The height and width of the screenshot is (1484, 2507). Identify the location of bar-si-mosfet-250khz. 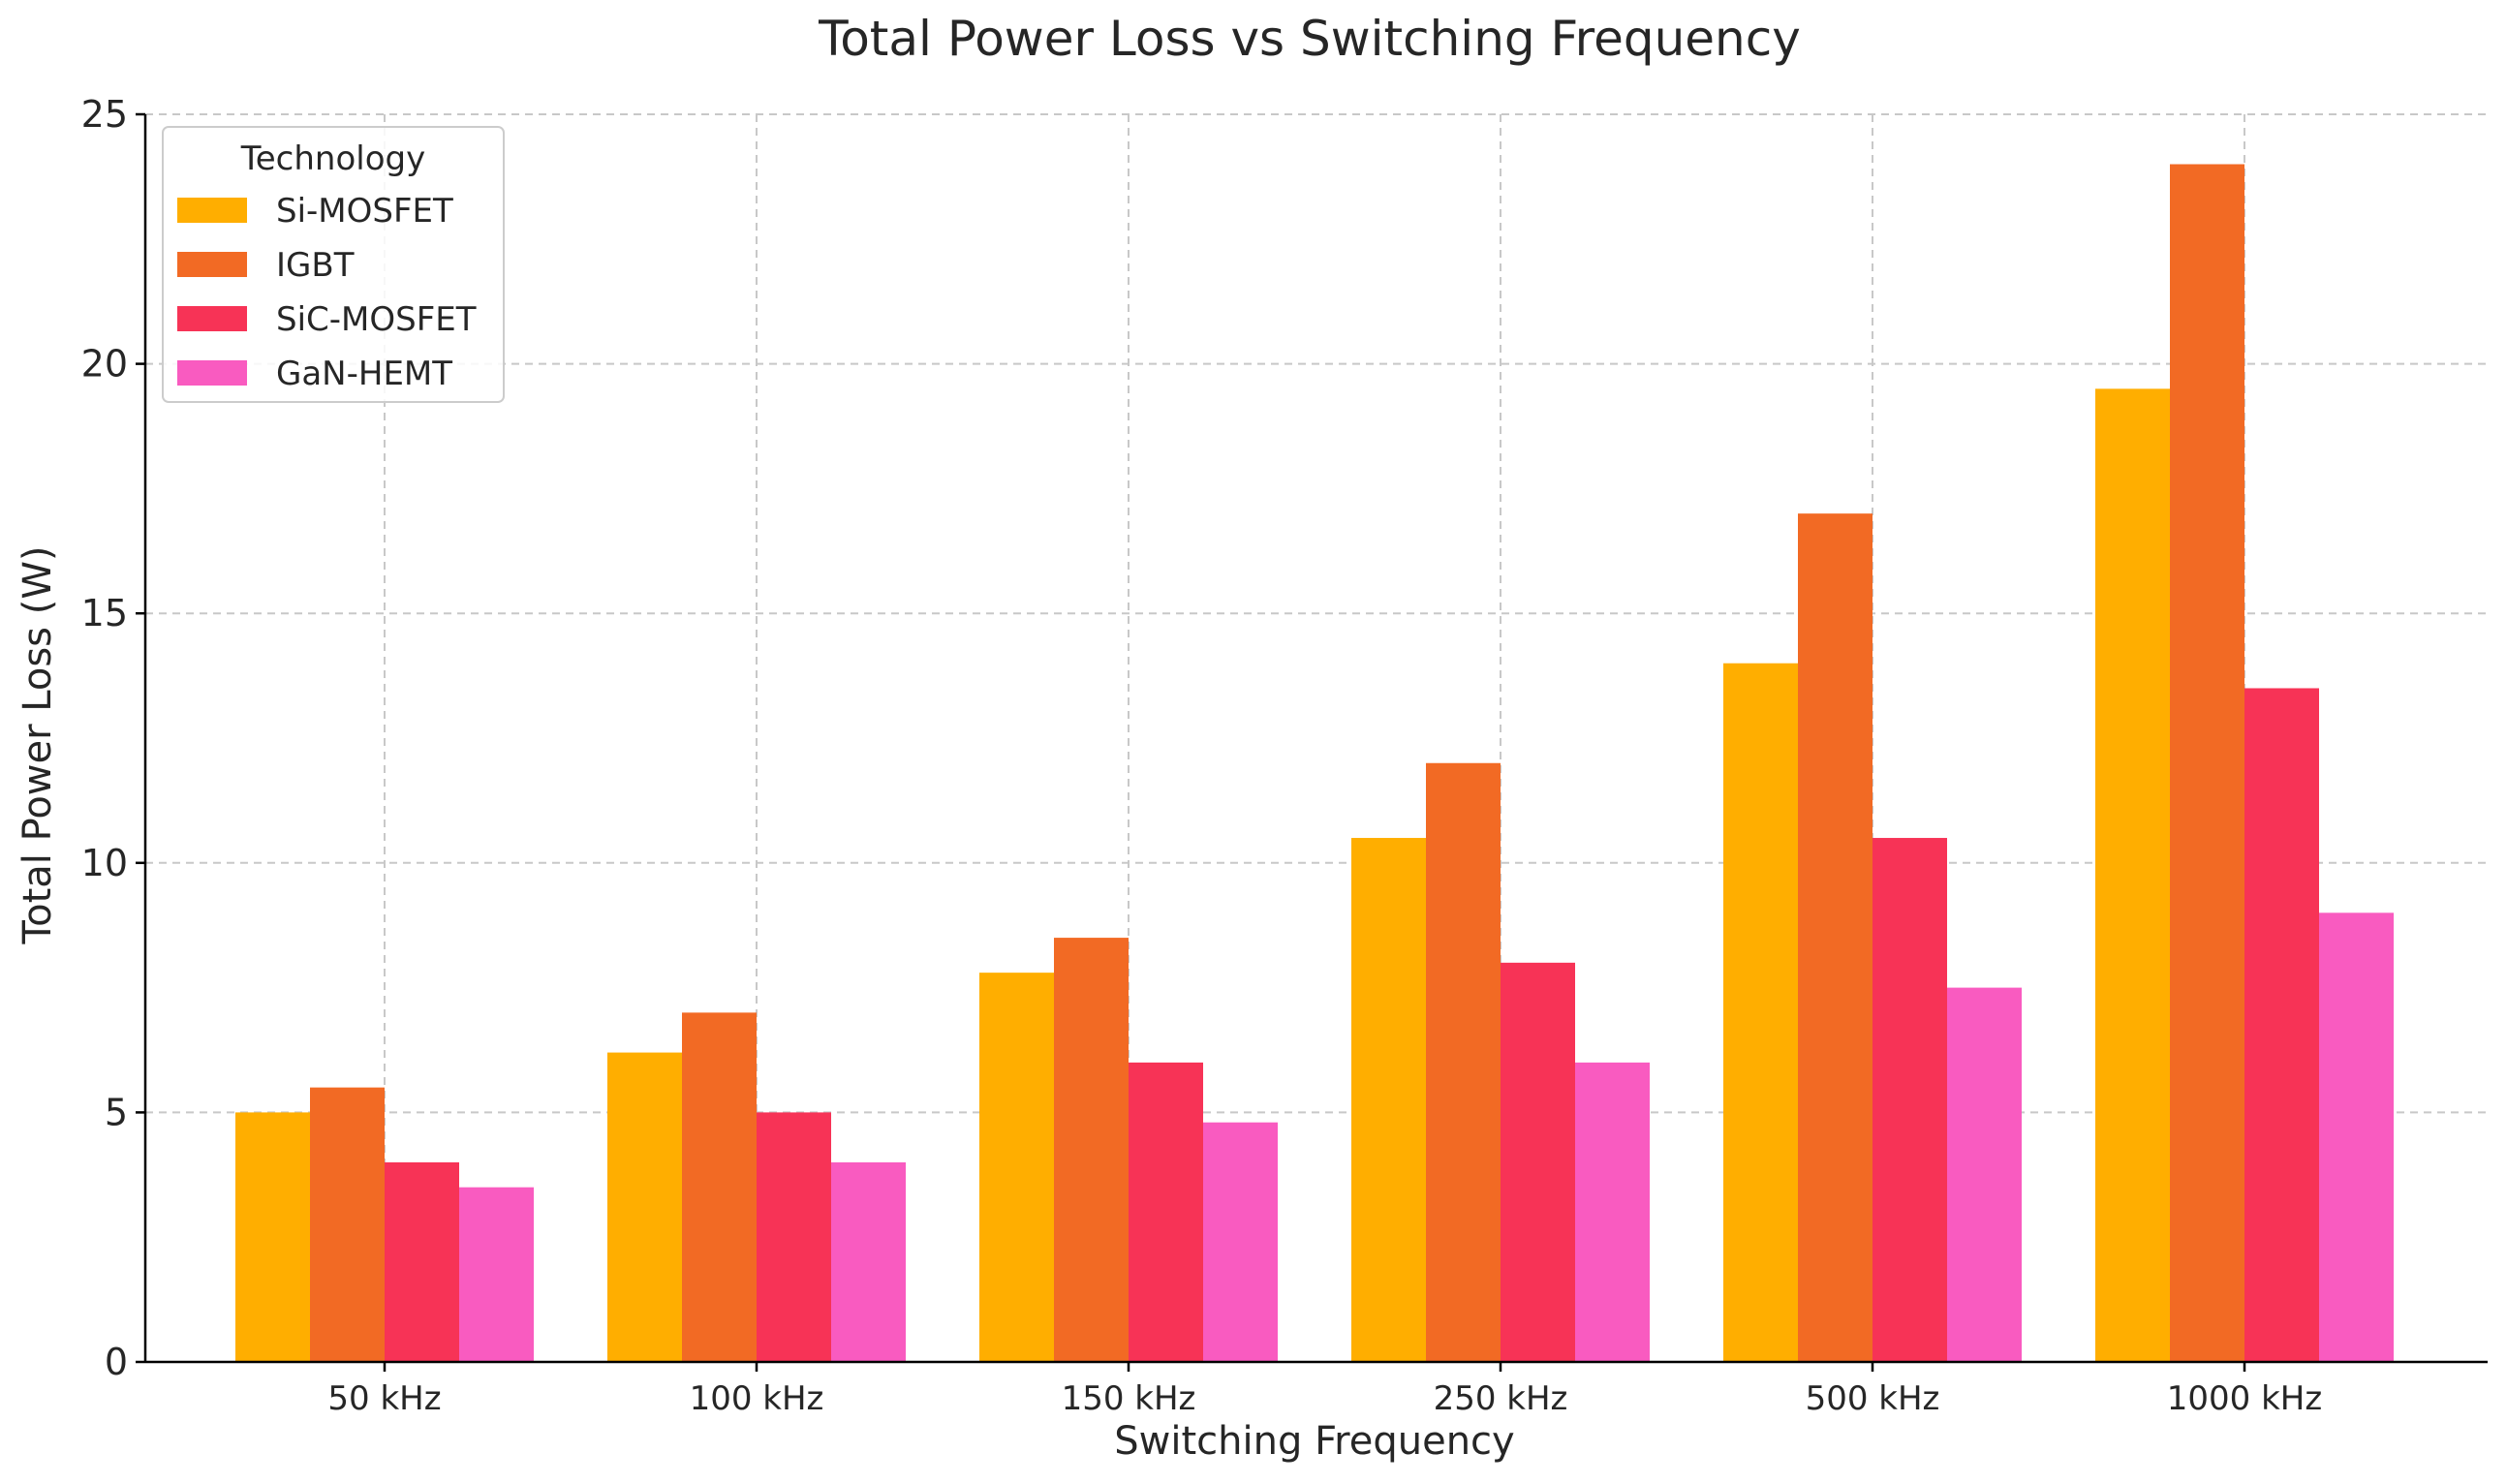
(1388, 1100).